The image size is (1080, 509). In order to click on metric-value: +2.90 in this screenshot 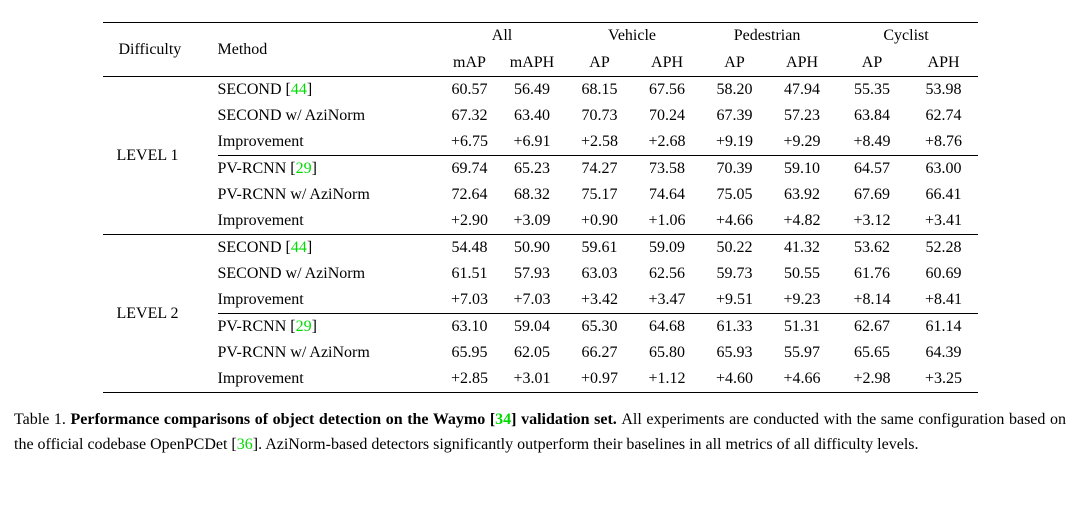, I will do `click(469, 220)`.